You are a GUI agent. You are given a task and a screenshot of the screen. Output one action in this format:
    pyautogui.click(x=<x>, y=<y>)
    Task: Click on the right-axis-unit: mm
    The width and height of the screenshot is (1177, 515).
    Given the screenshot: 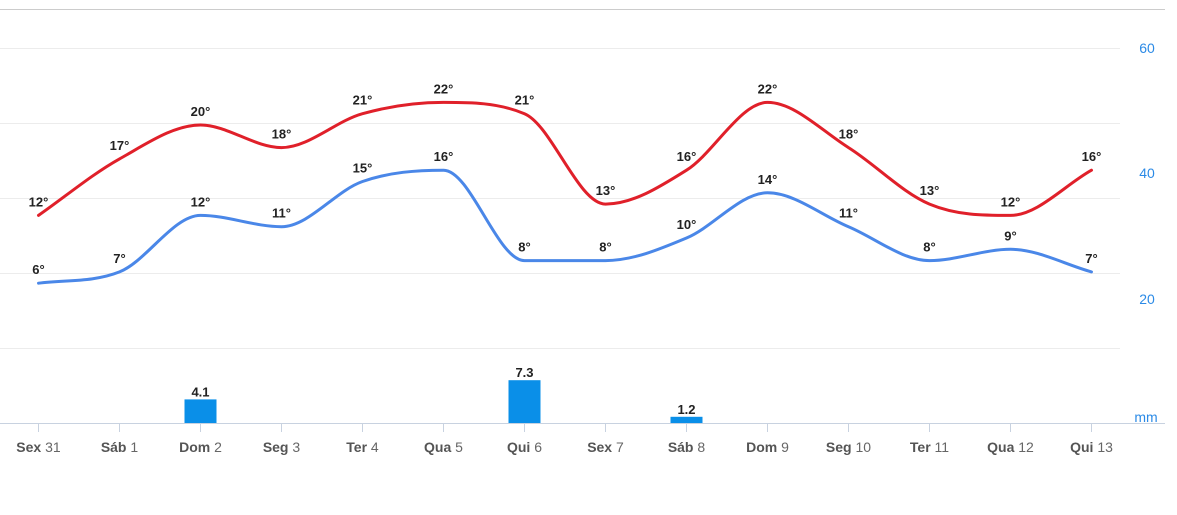 What is the action you would take?
    pyautogui.click(x=1145, y=417)
    